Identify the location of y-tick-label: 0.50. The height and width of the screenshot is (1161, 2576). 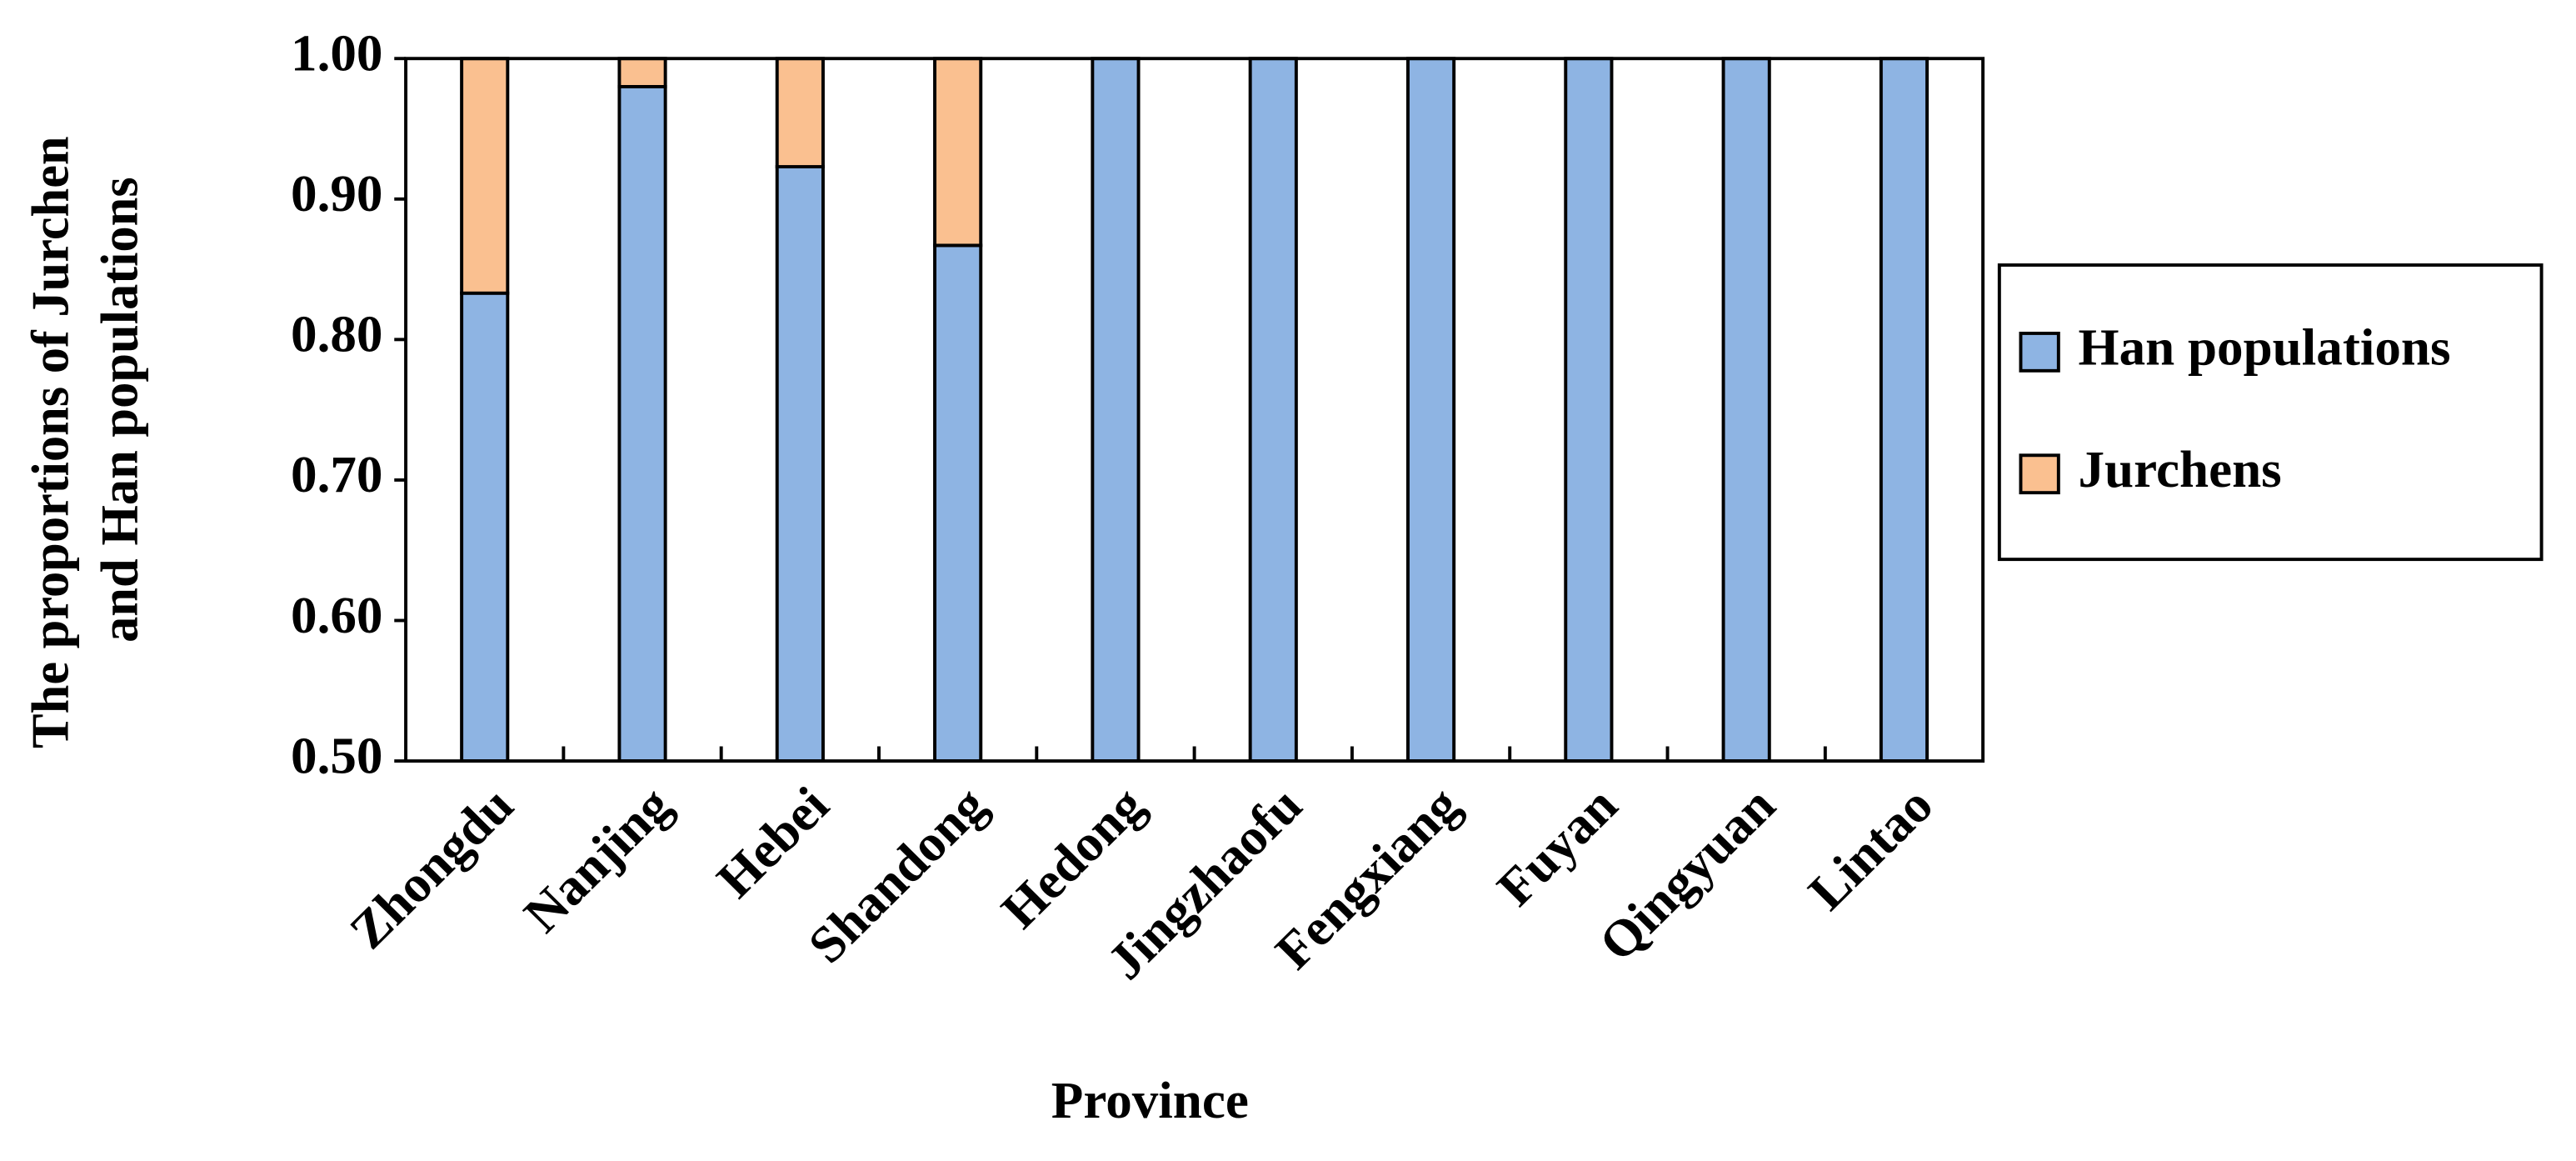
(336, 756).